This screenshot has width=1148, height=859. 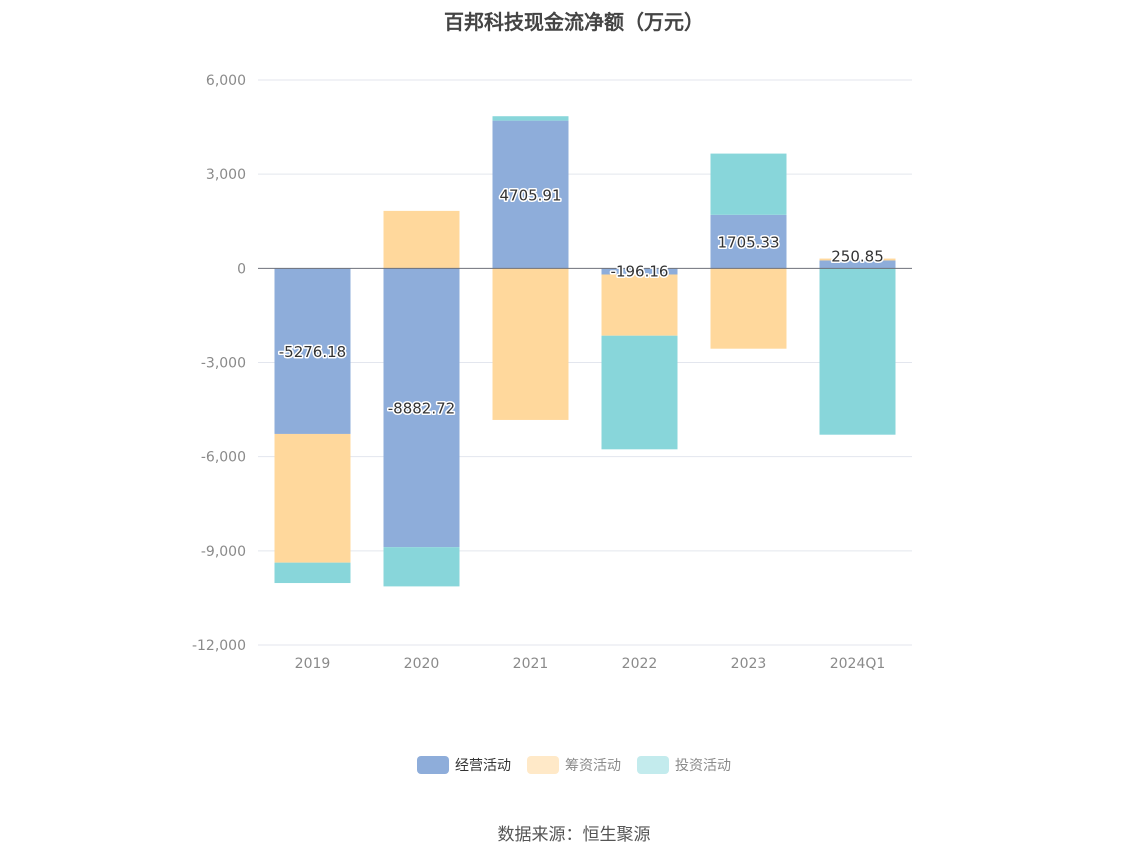 I want to click on x-tick-label: 2024Q1, so click(x=858, y=664).